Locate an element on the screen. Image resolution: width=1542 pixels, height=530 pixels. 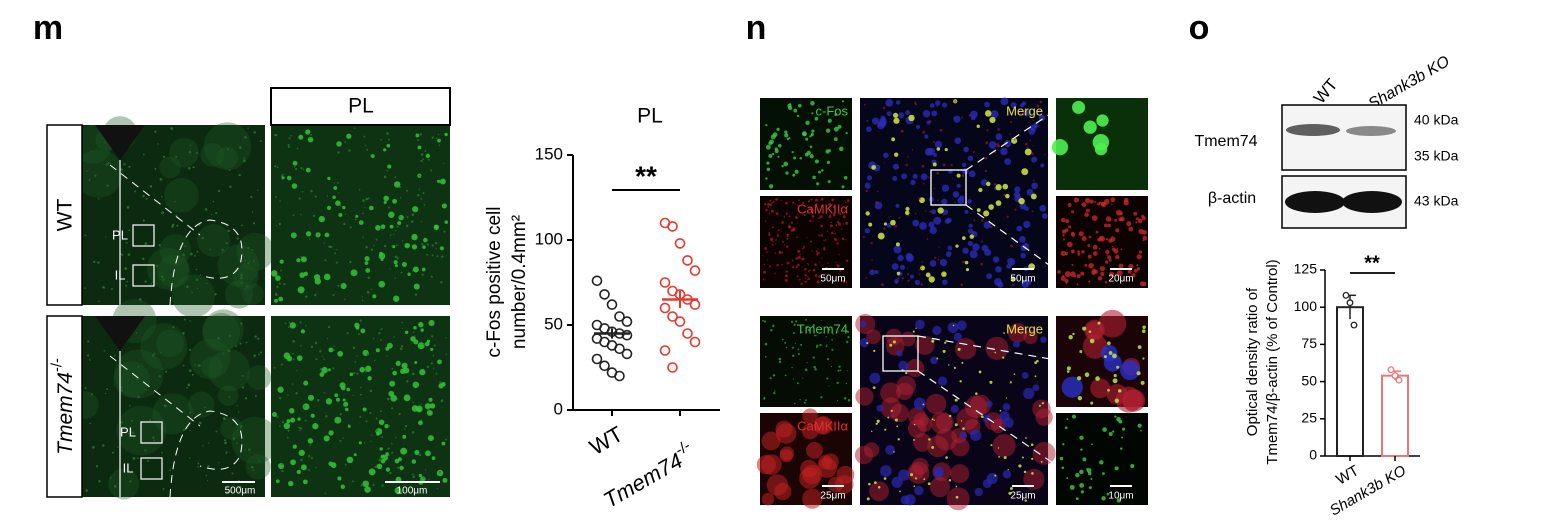
zoom-box is located at coordinates (900, 353).